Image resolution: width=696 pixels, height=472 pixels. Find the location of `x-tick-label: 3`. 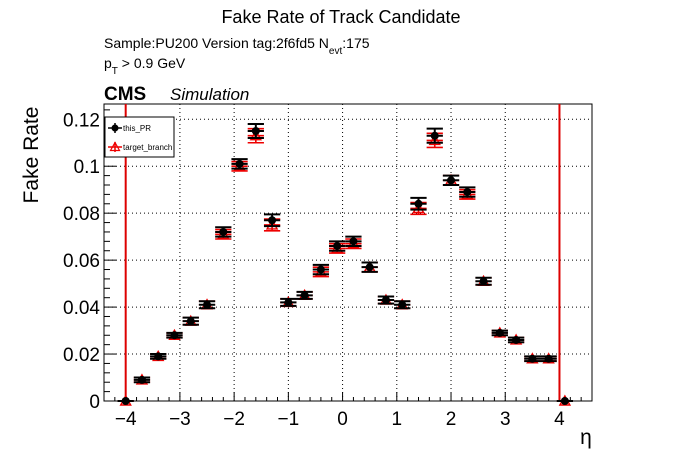

x-tick-label: 3 is located at coordinates (505, 419).